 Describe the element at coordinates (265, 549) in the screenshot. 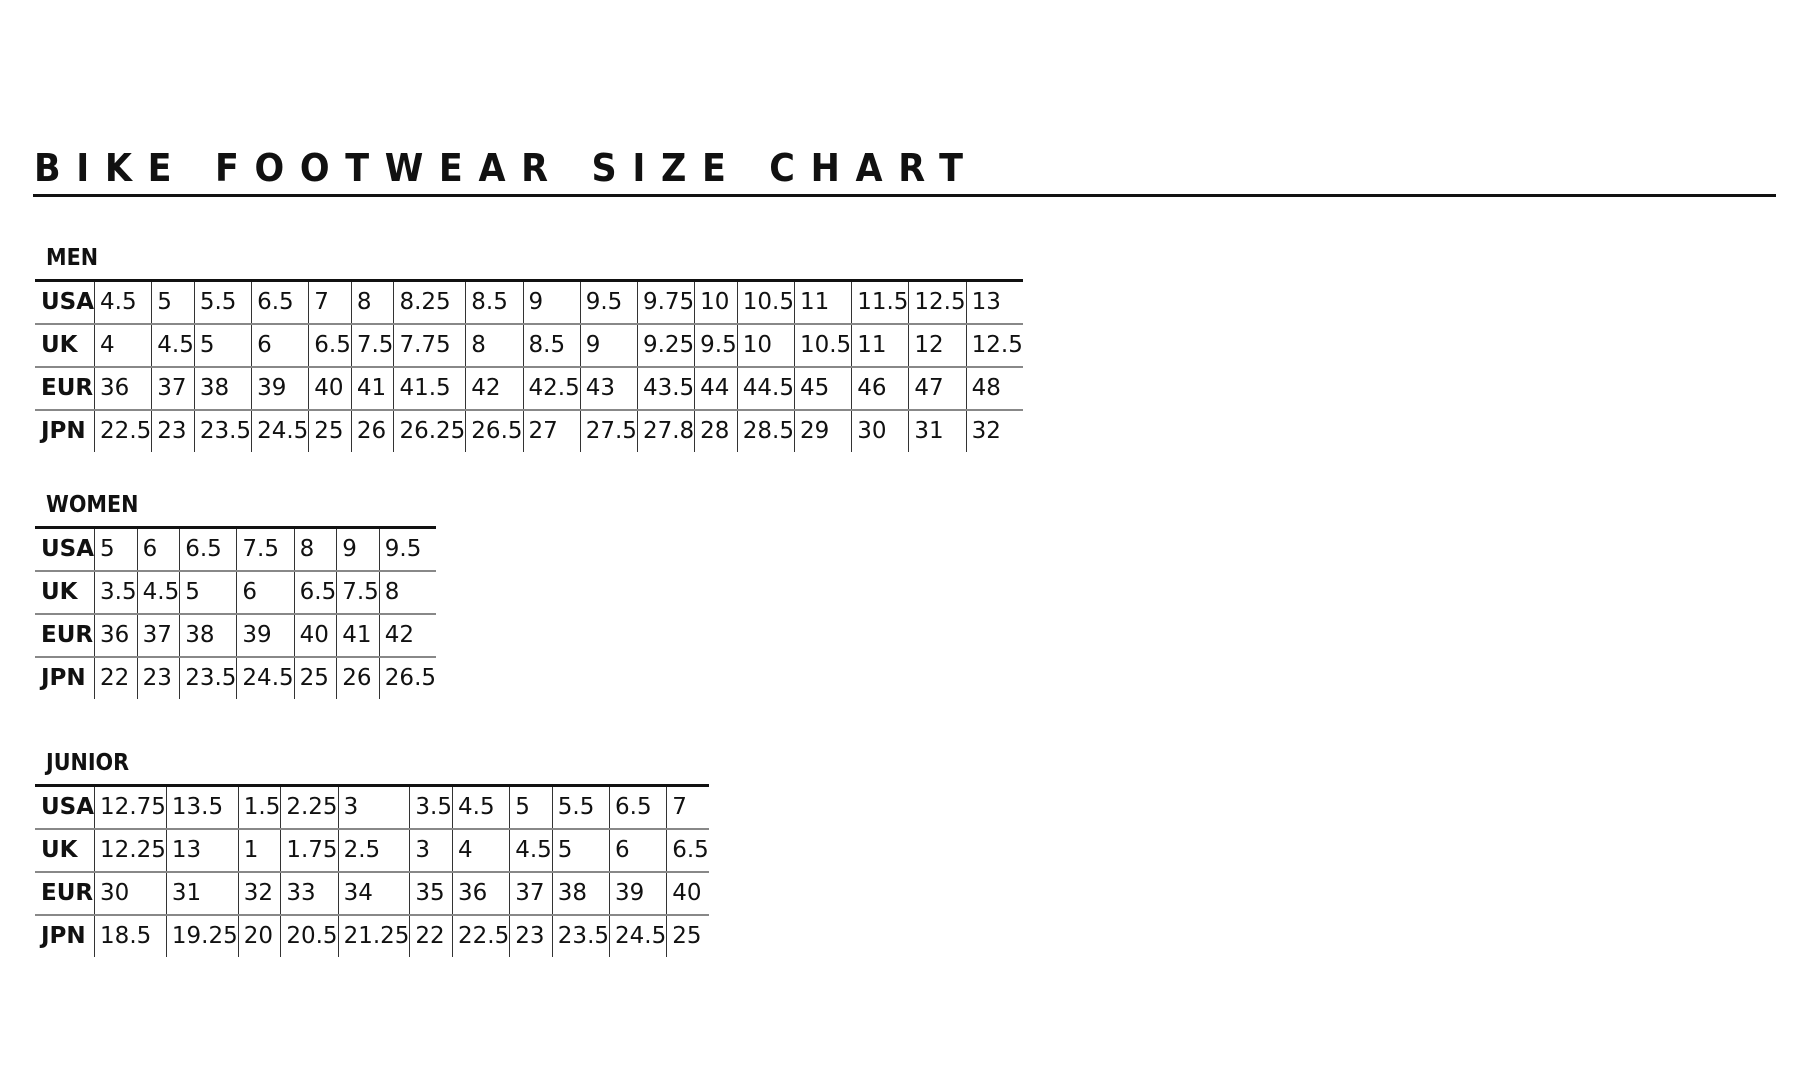

I see `size-cell: 7.5` at that location.